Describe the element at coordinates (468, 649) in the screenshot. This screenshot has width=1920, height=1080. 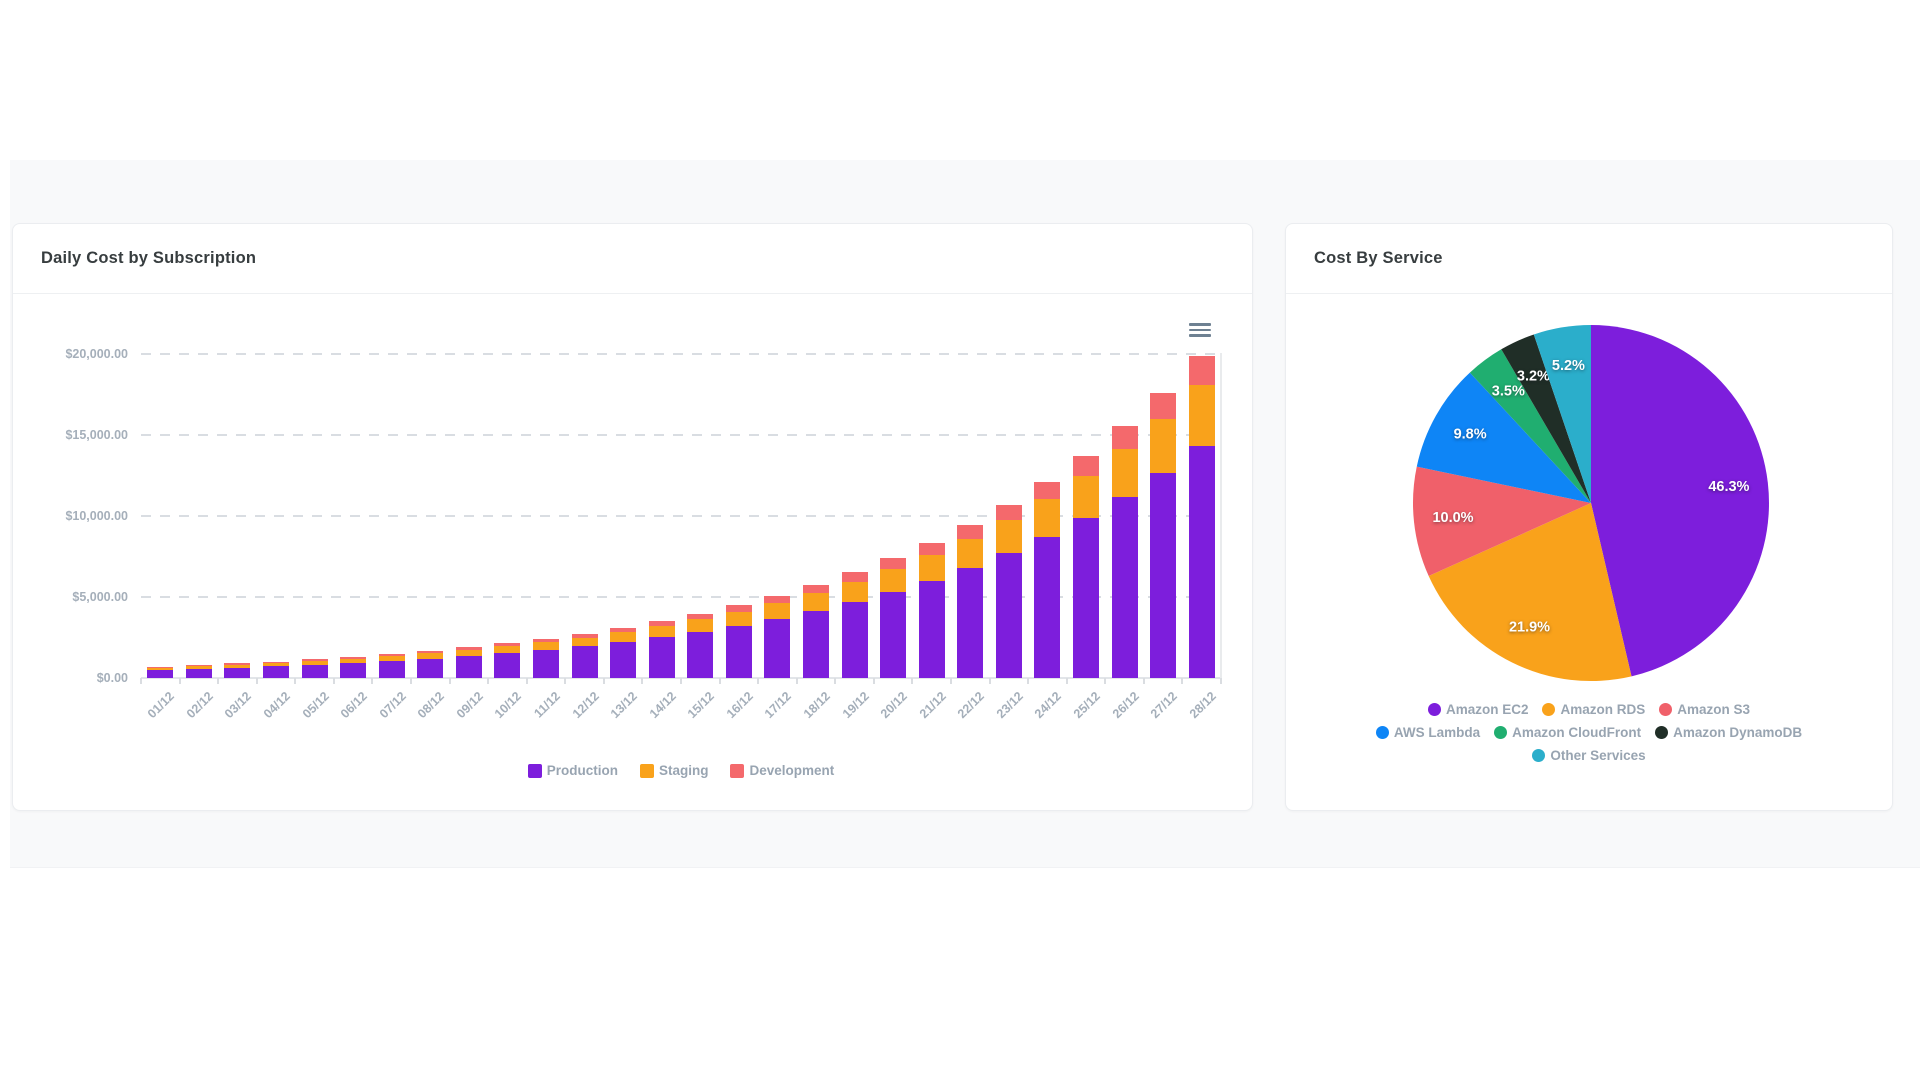
I see `bar-development-09/12` at that location.